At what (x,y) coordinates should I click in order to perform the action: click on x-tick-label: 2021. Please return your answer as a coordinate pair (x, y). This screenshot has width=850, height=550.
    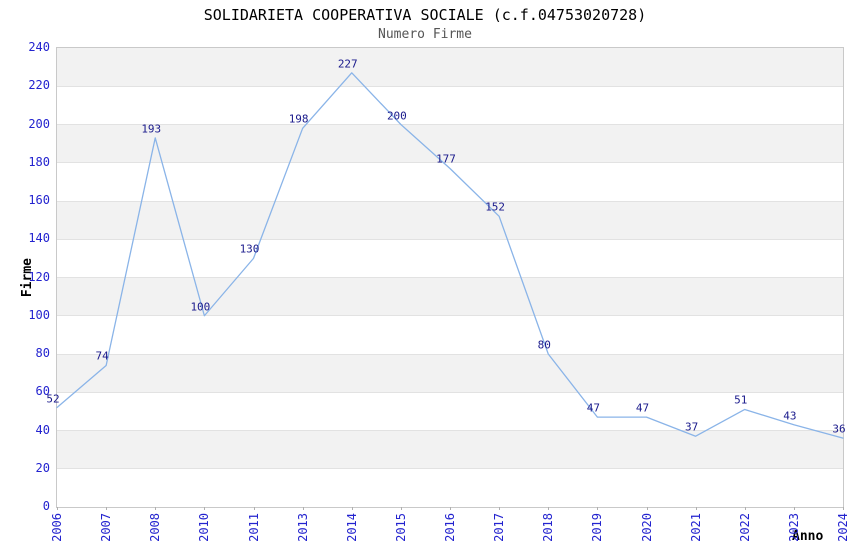
    Looking at the image, I should click on (695, 527).